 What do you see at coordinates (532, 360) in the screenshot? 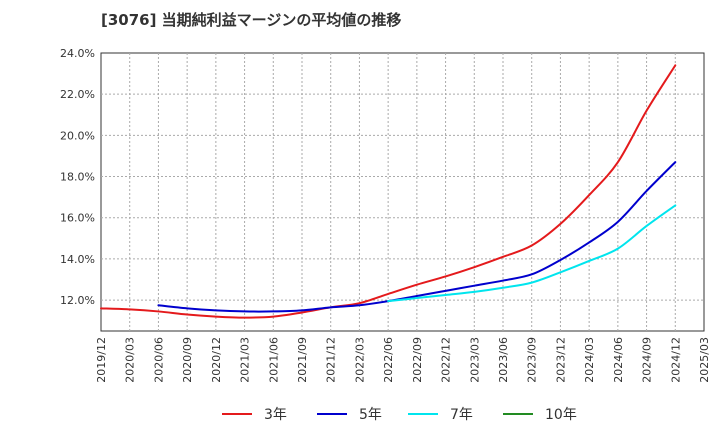
I see `x-tick-label: 2023/09` at bounding box center [532, 360].